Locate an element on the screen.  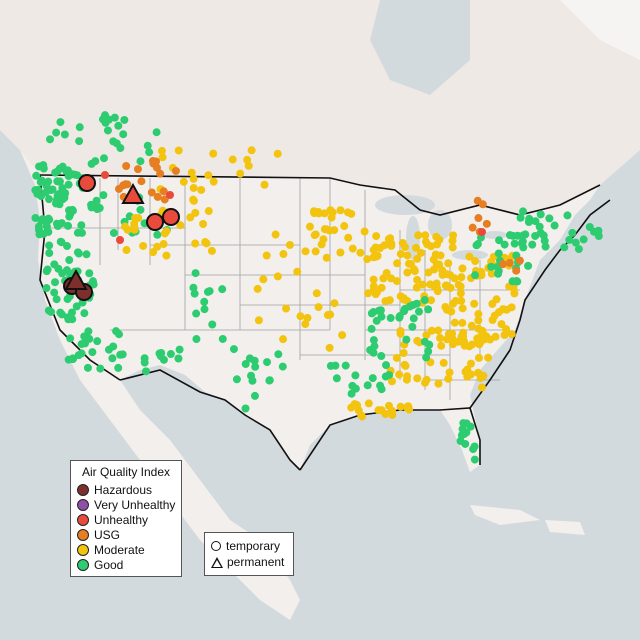
greenland is located at coordinates (600, 30).